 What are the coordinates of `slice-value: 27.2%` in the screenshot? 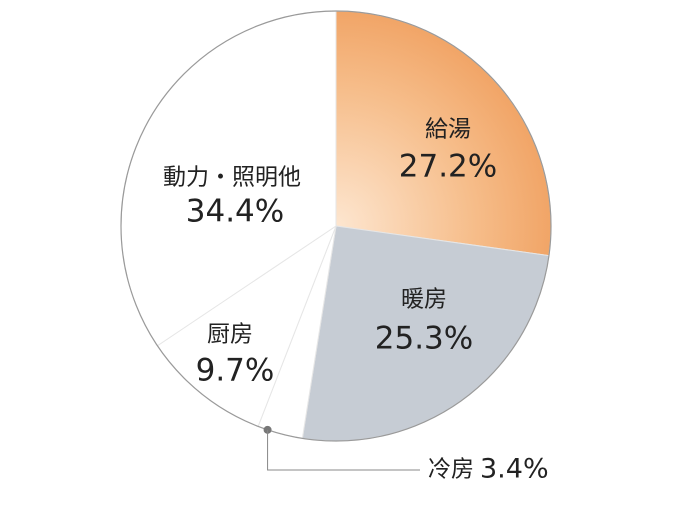 It's located at (448, 167).